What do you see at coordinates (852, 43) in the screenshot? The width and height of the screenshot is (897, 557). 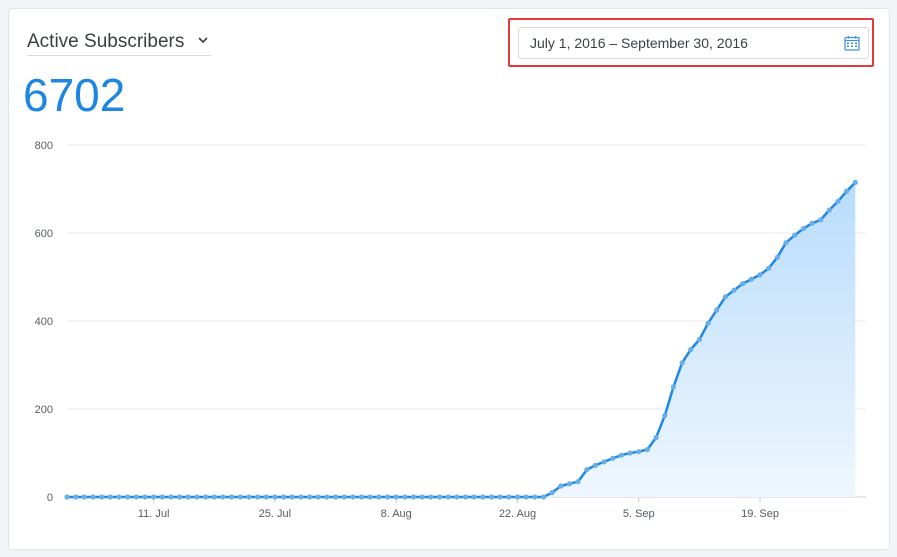 I see `calendar-icon` at bounding box center [852, 43].